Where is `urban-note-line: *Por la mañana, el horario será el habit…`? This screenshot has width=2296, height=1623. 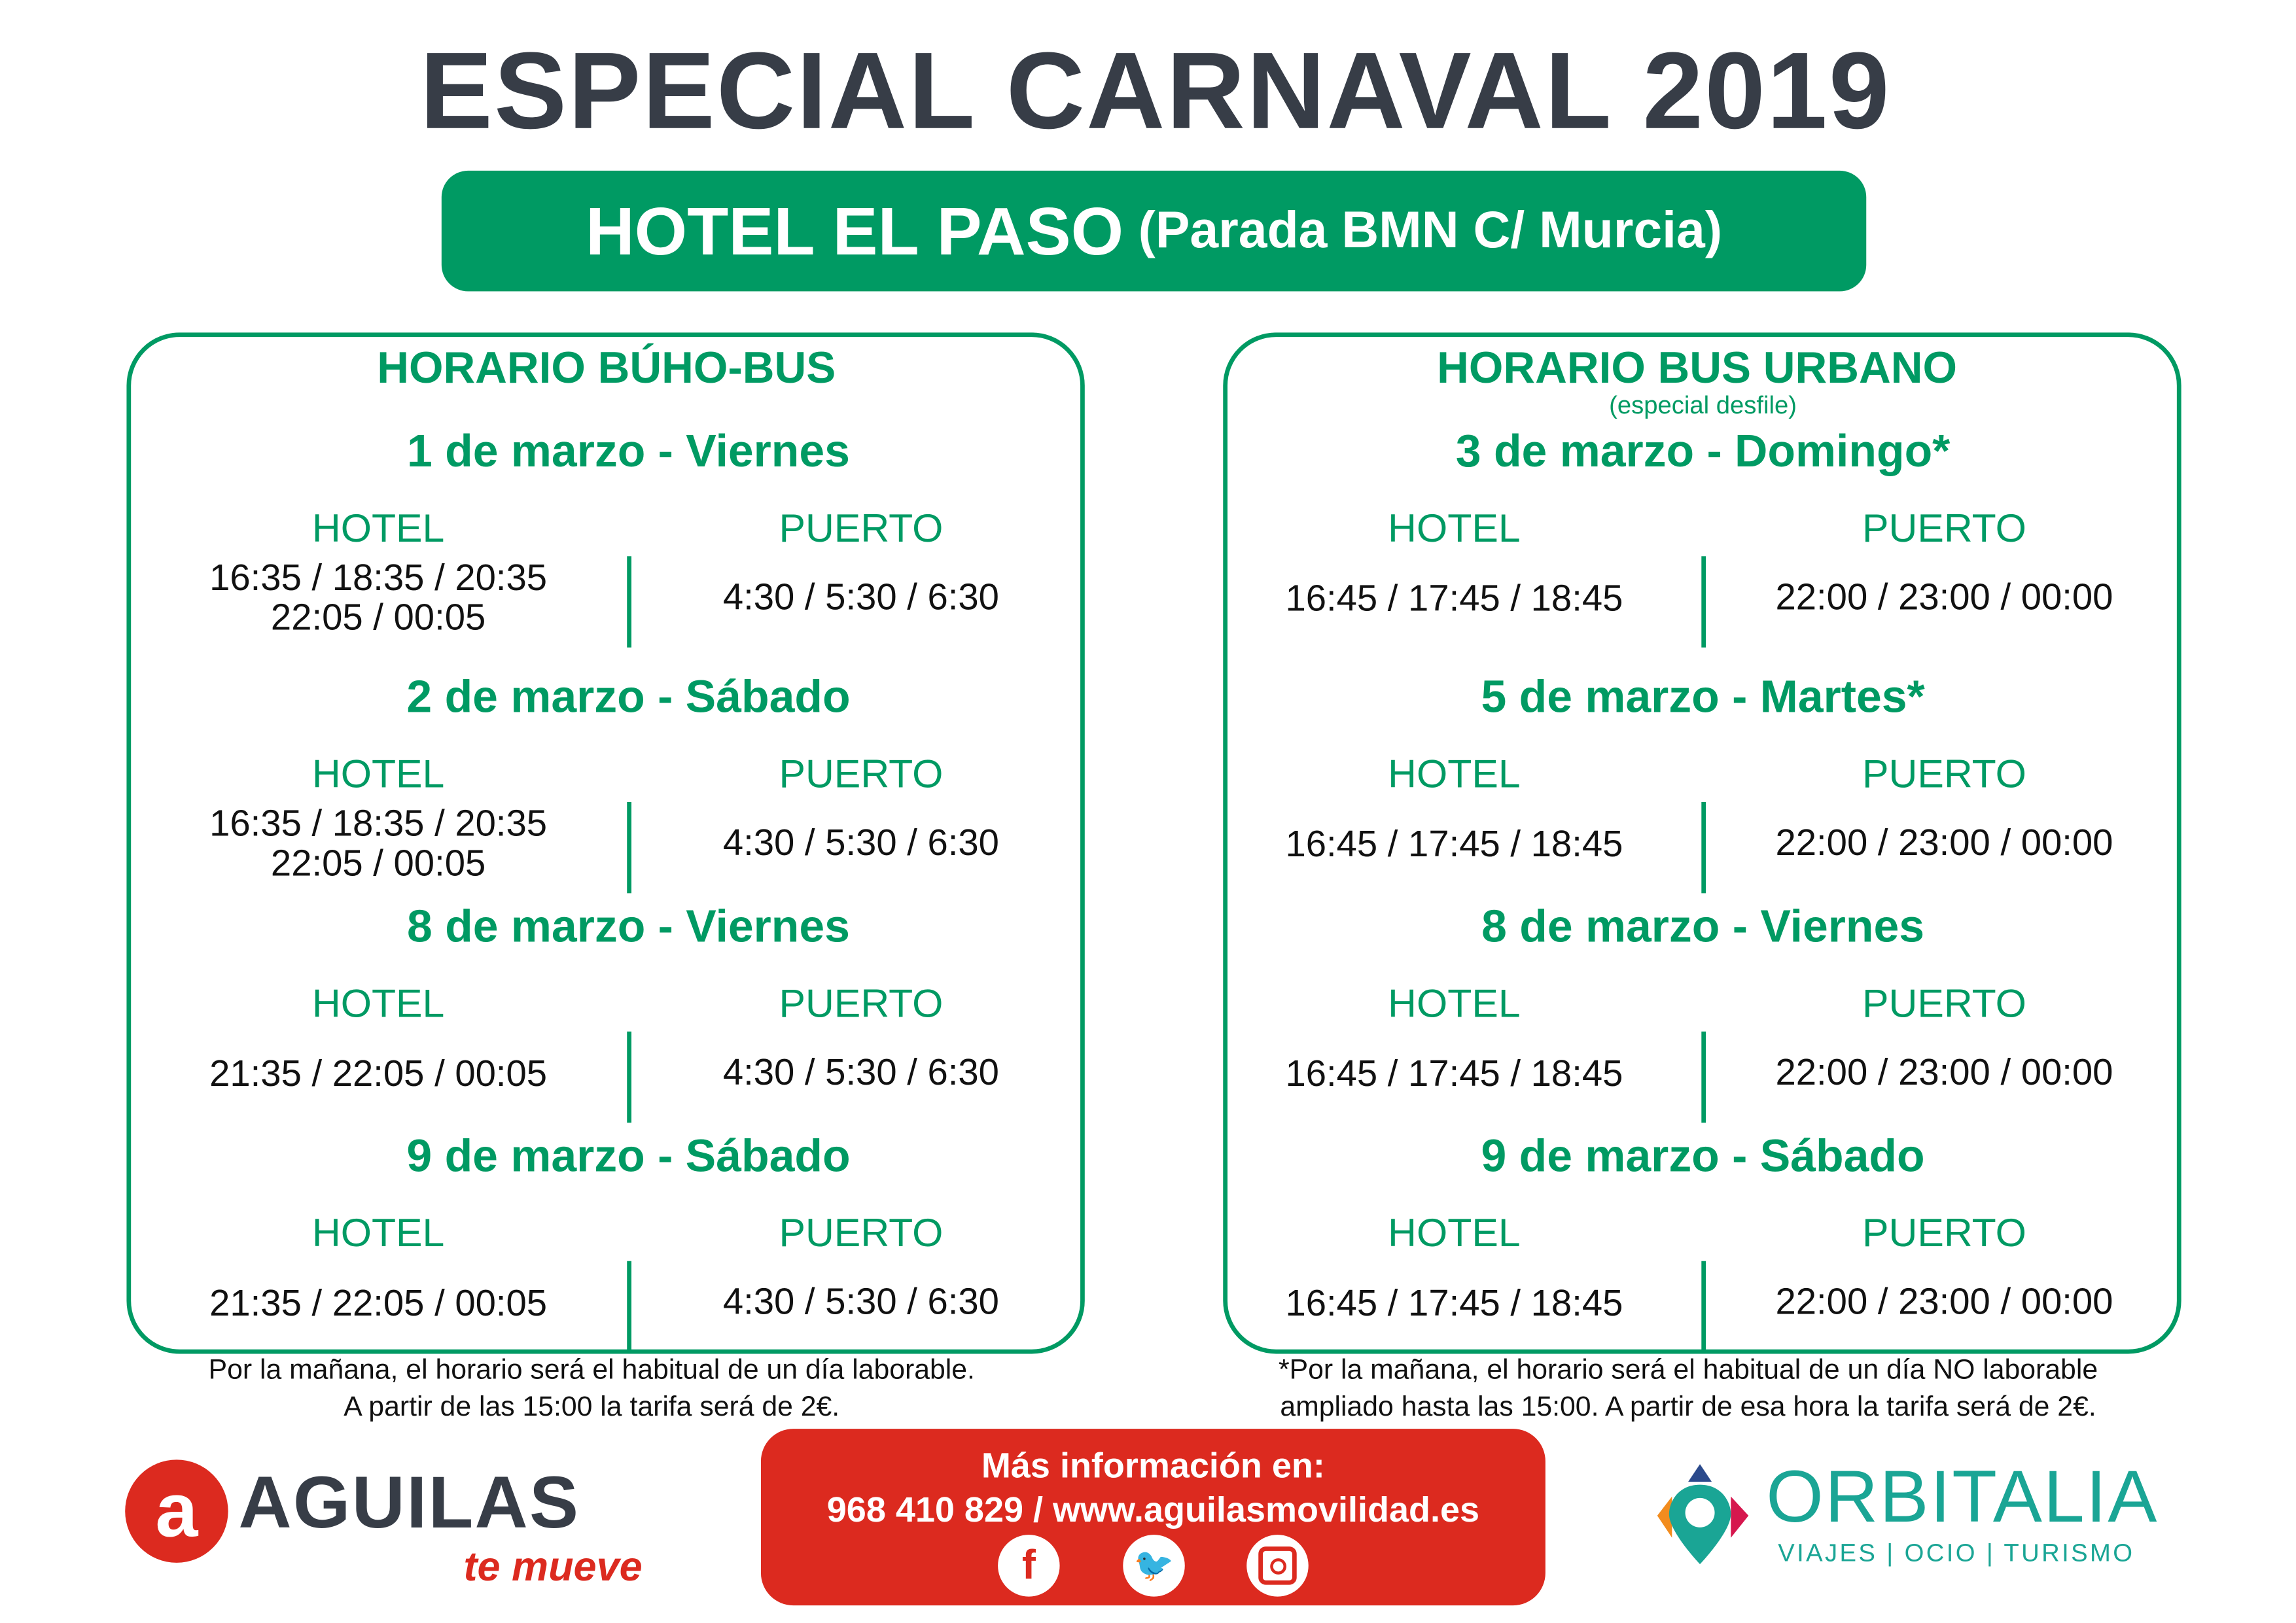
urban-note-line: *Por la mañana, el horario será el habit… is located at coordinates (1688, 1371).